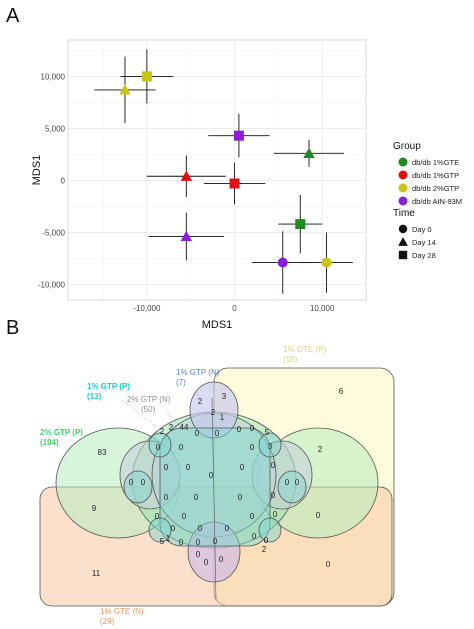 Image resolution: width=474 pixels, height=629 pixels. I want to click on svg-text: (7), so click(181, 382).